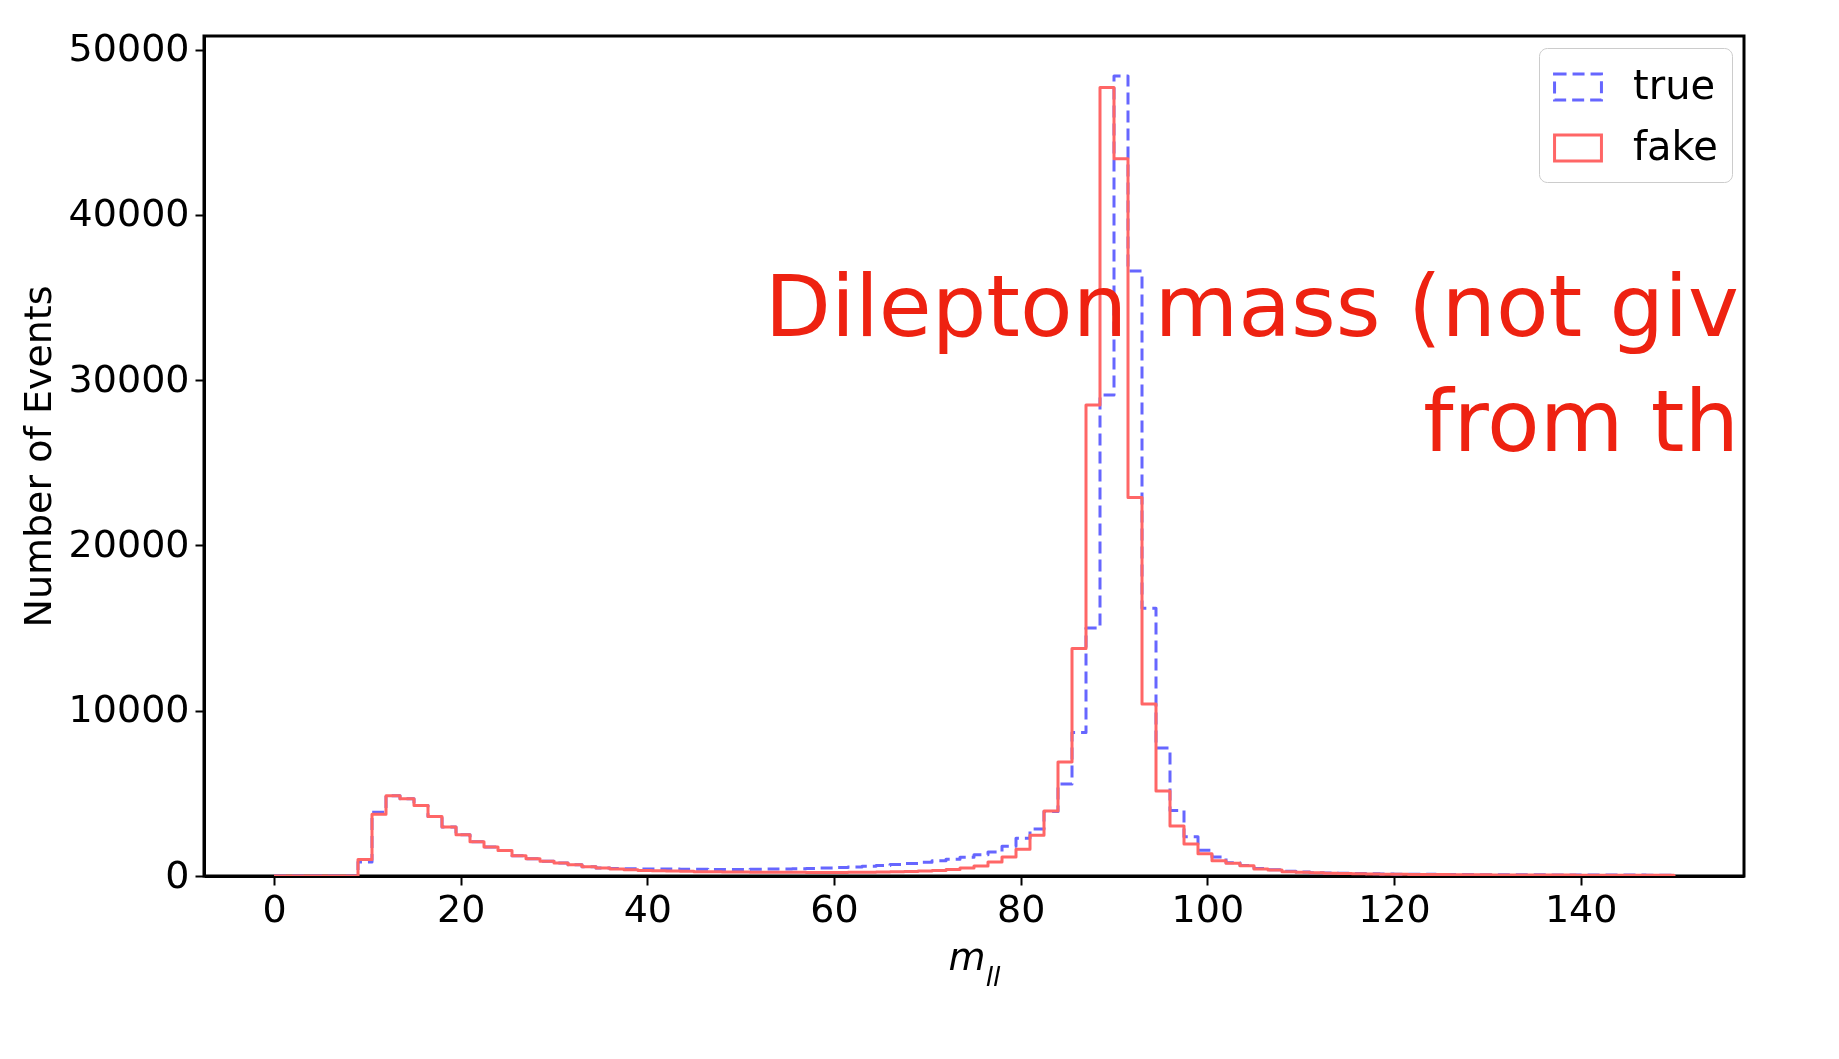 The width and height of the screenshot is (1839, 1059). What do you see at coordinates (1394, 908) in the screenshot?
I see `x-tick-label: 120` at bounding box center [1394, 908].